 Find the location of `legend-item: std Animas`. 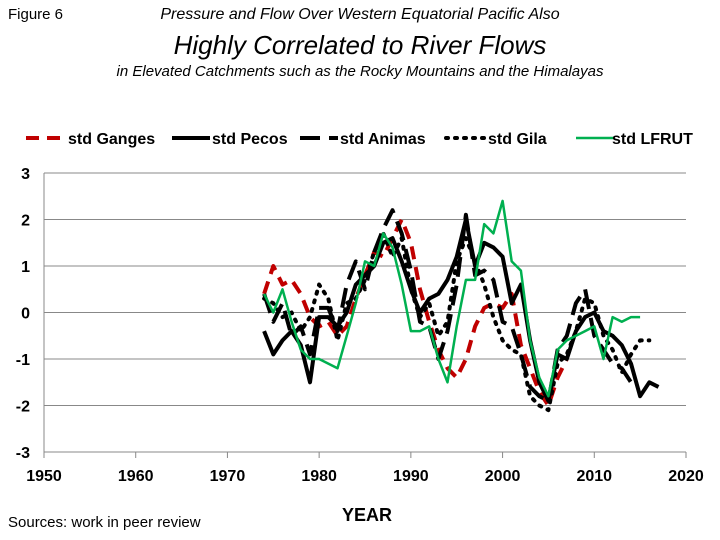

legend-item: std Animas is located at coordinates (363, 139).